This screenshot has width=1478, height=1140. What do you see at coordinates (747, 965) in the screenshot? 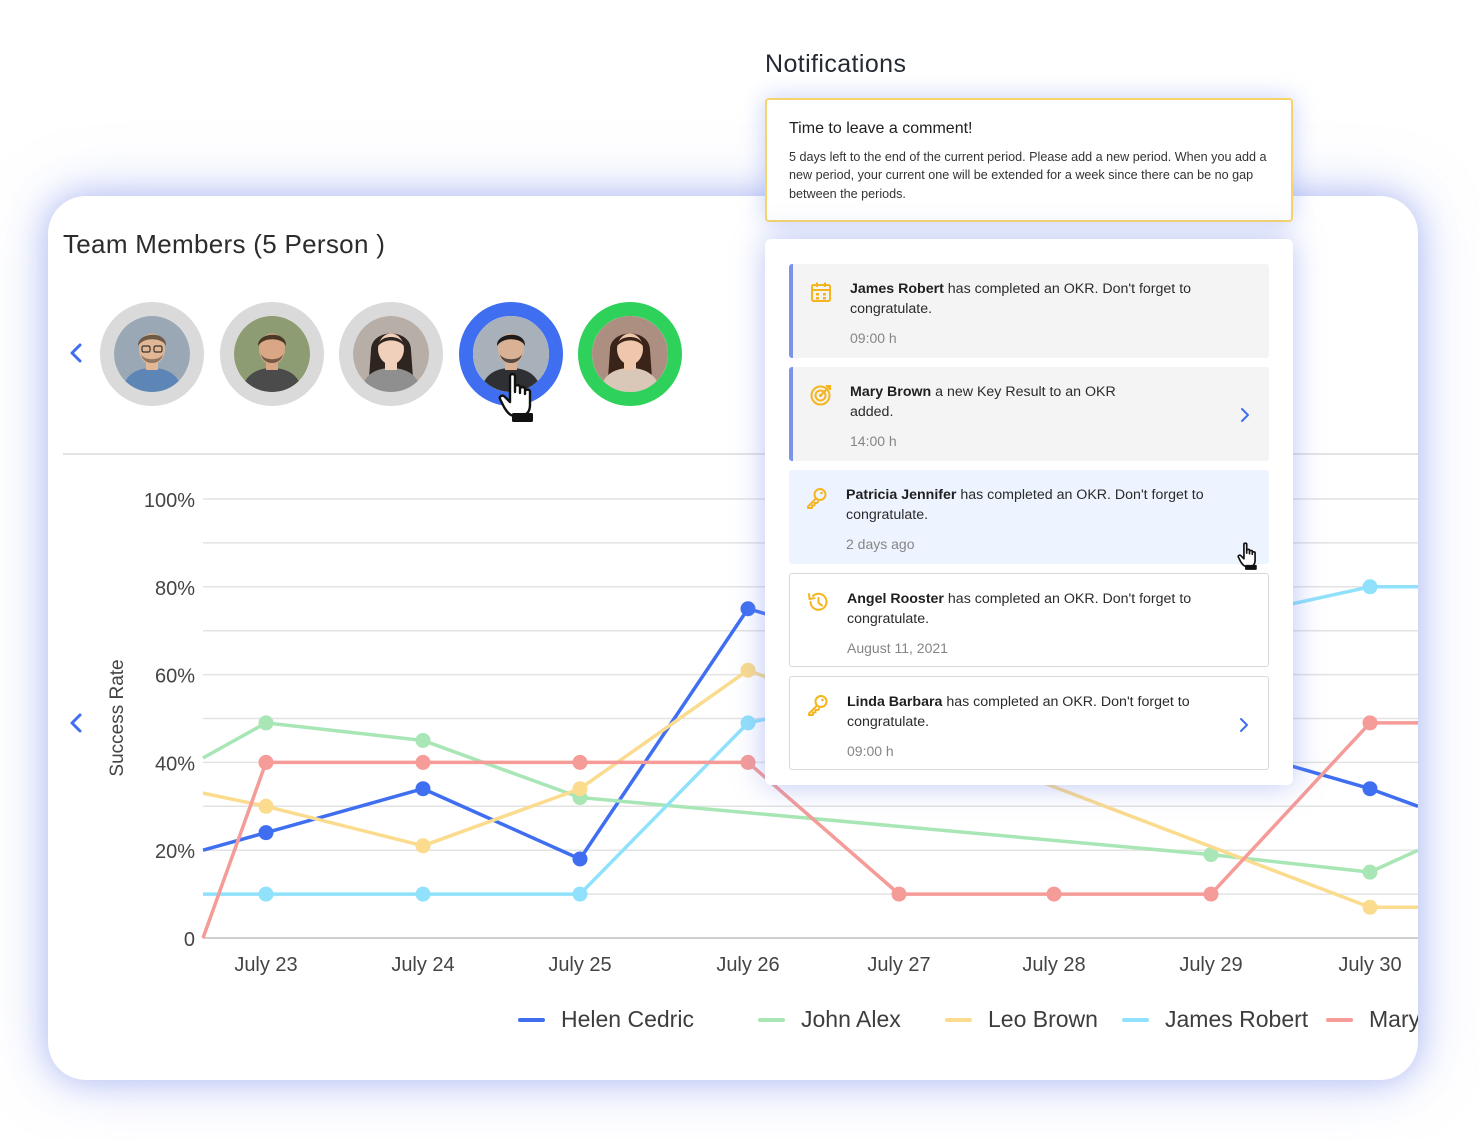
I see `x-tick-label: July 26` at bounding box center [747, 965].